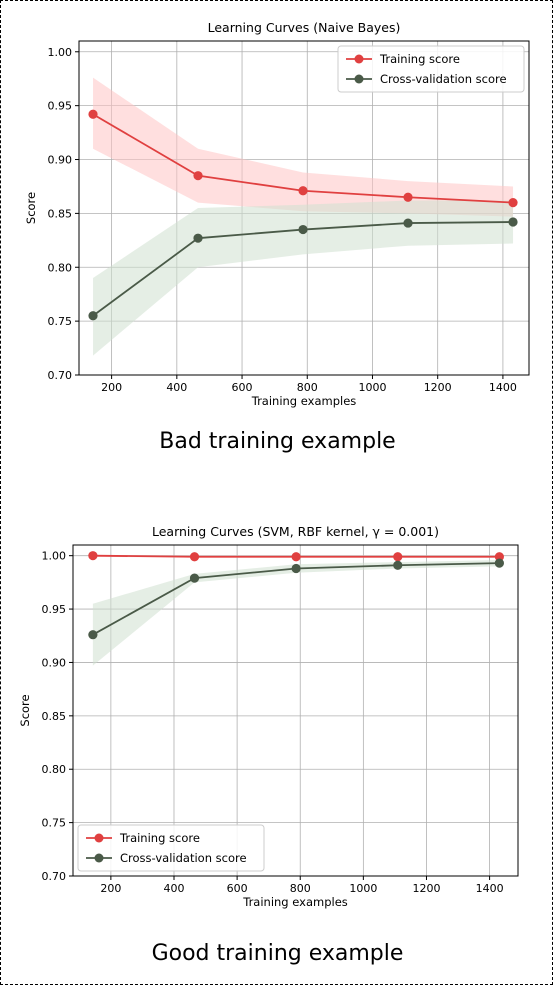 The width and height of the screenshot is (553, 985). What do you see at coordinates (303, 147) in the screenshot?
I see `band-training` at bounding box center [303, 147].